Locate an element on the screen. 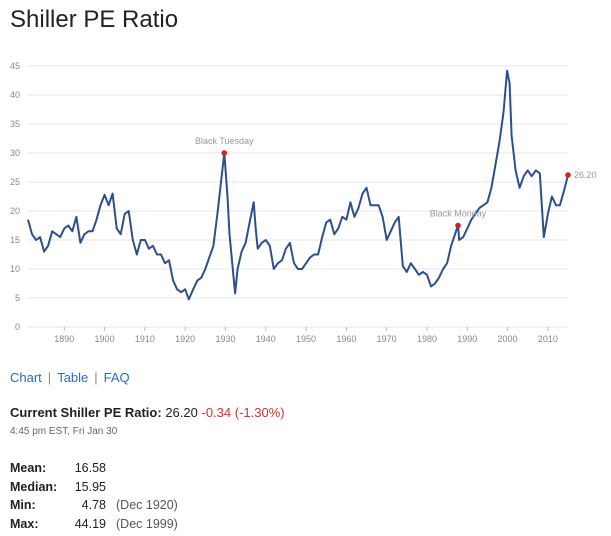 Image resolution: width=611 pixels, height=536 pixels. stat-key: Min: is located at coordinates (23, 505).